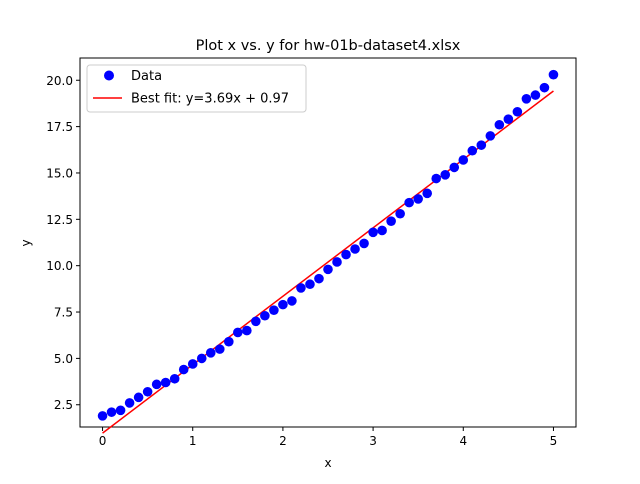  What do you see at coordinates (463, 441) in the screenshot?
I see `x-tick-label: 4` at bounding box center [463, 441].